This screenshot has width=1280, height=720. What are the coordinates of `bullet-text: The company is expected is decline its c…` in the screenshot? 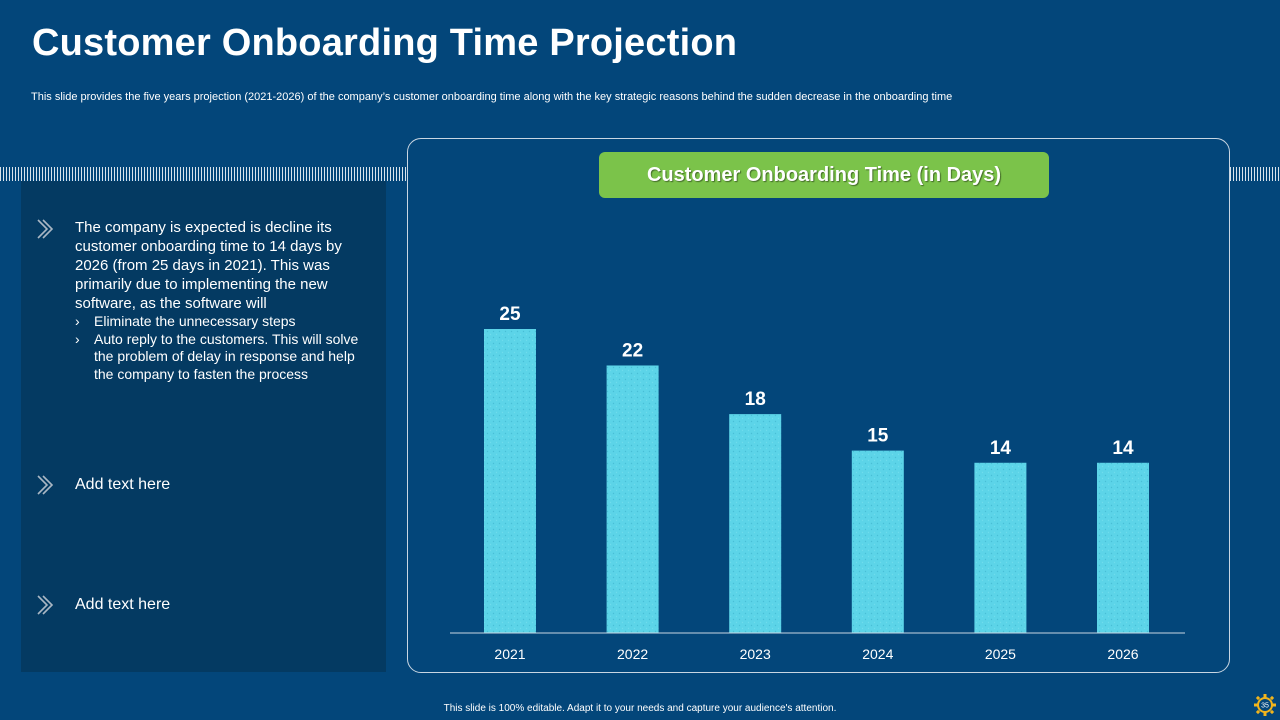 It's located at (208, 265).